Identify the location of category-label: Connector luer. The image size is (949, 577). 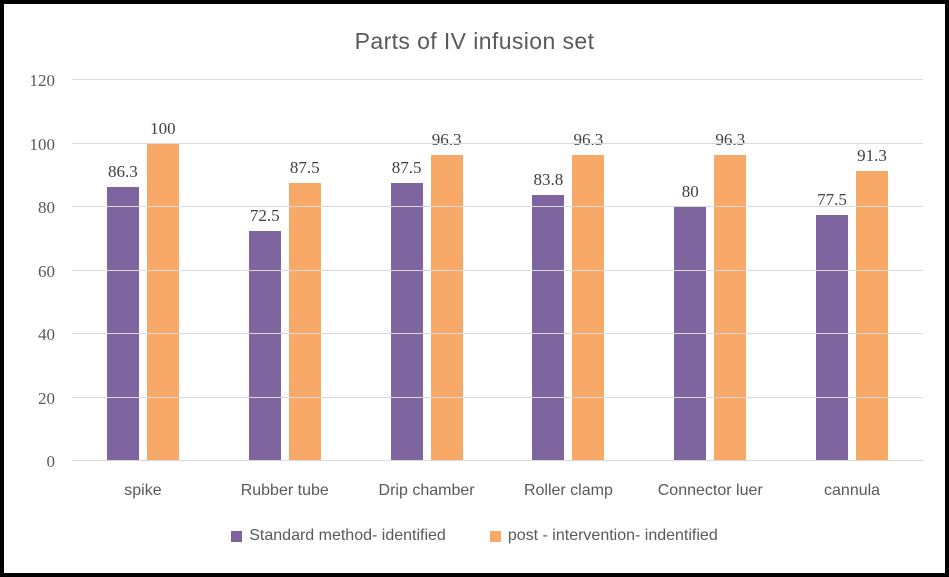
(710, 490).